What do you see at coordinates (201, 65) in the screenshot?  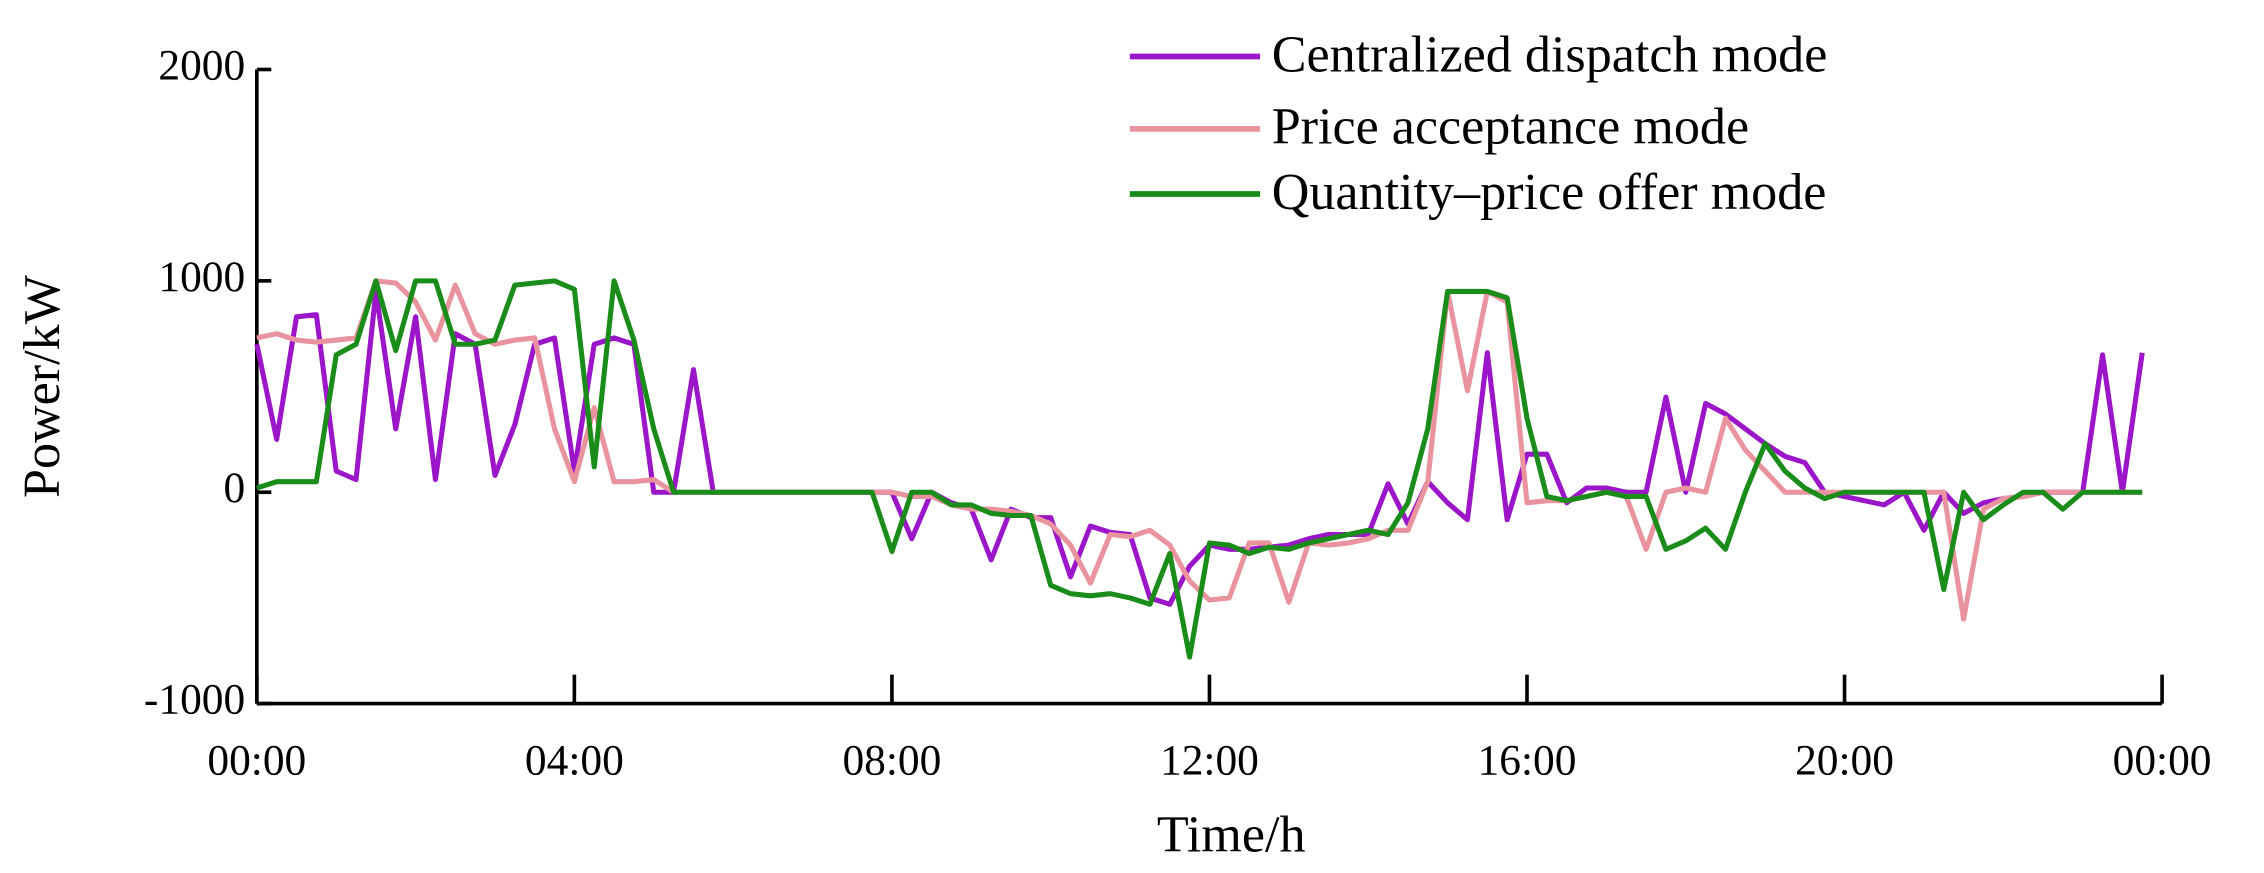 I see `y-tick-label: 2000` at bounding box center [201, 65].